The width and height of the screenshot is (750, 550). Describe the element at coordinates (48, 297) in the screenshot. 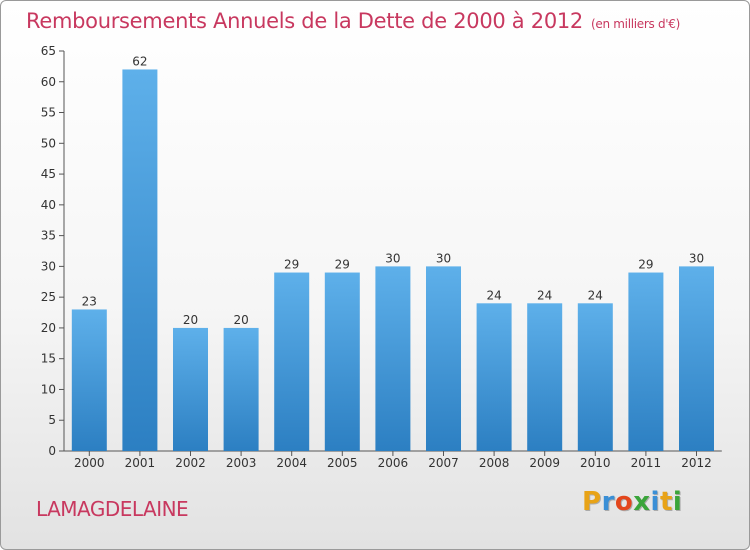

I see `y-tick-label: 25` at that location.